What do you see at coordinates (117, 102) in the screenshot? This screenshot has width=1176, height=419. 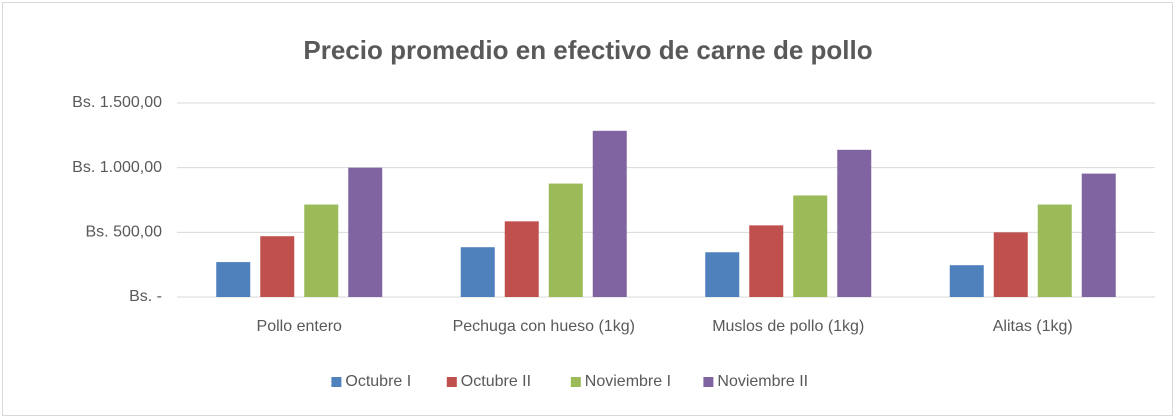 I see `y-tick-label: Bs. 1.500,00` at bounding box center [117, 102].